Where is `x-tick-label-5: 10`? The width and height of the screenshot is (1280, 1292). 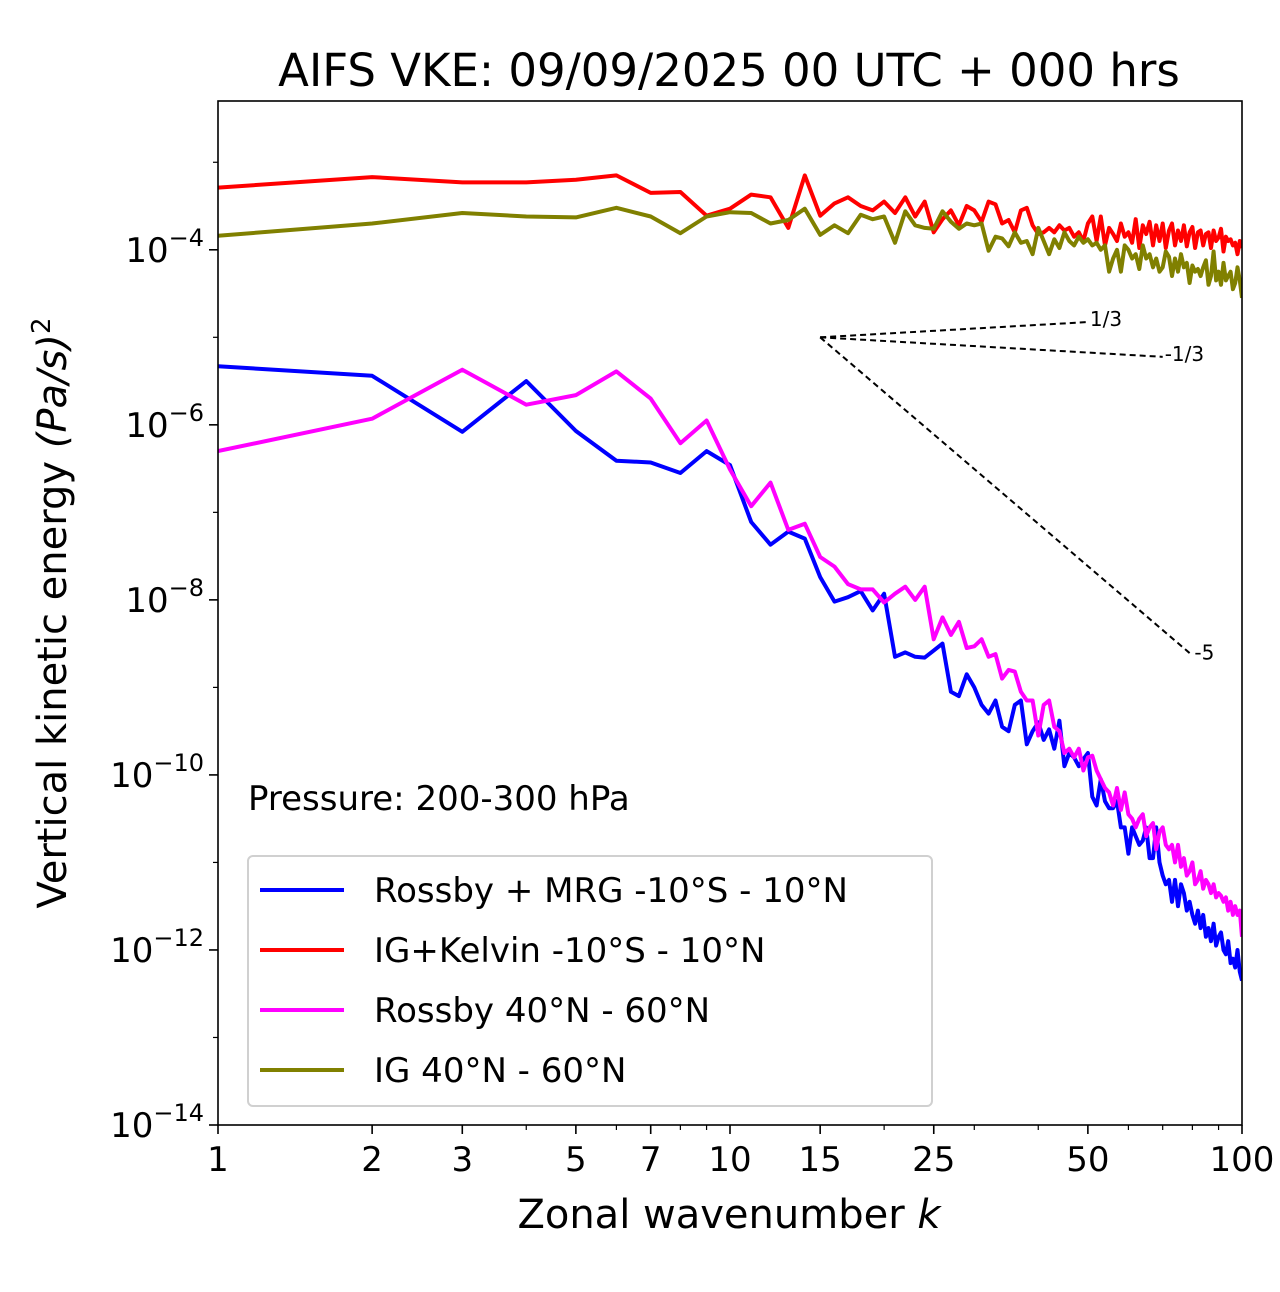
x-tick-label-5: 10 is located at coordinates (729, 1160).